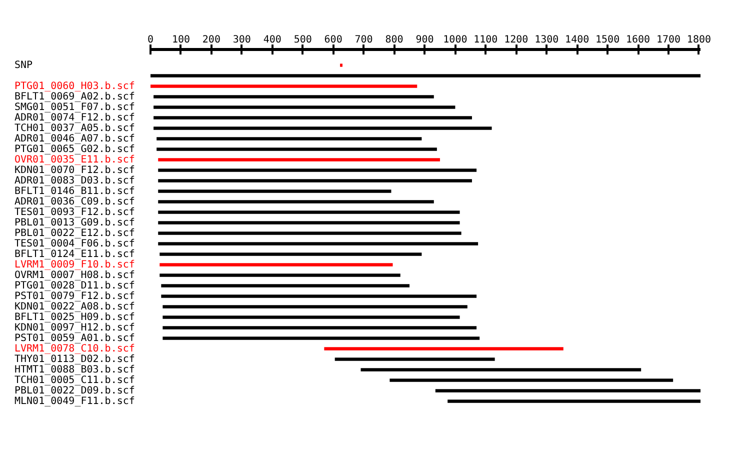 This screenshot has height=450, width=750. Describe the element at coordinates (74, 254) in the screenshot. I see `y-tick-label: BFLT1_0124_E11.b.scf` at that location.